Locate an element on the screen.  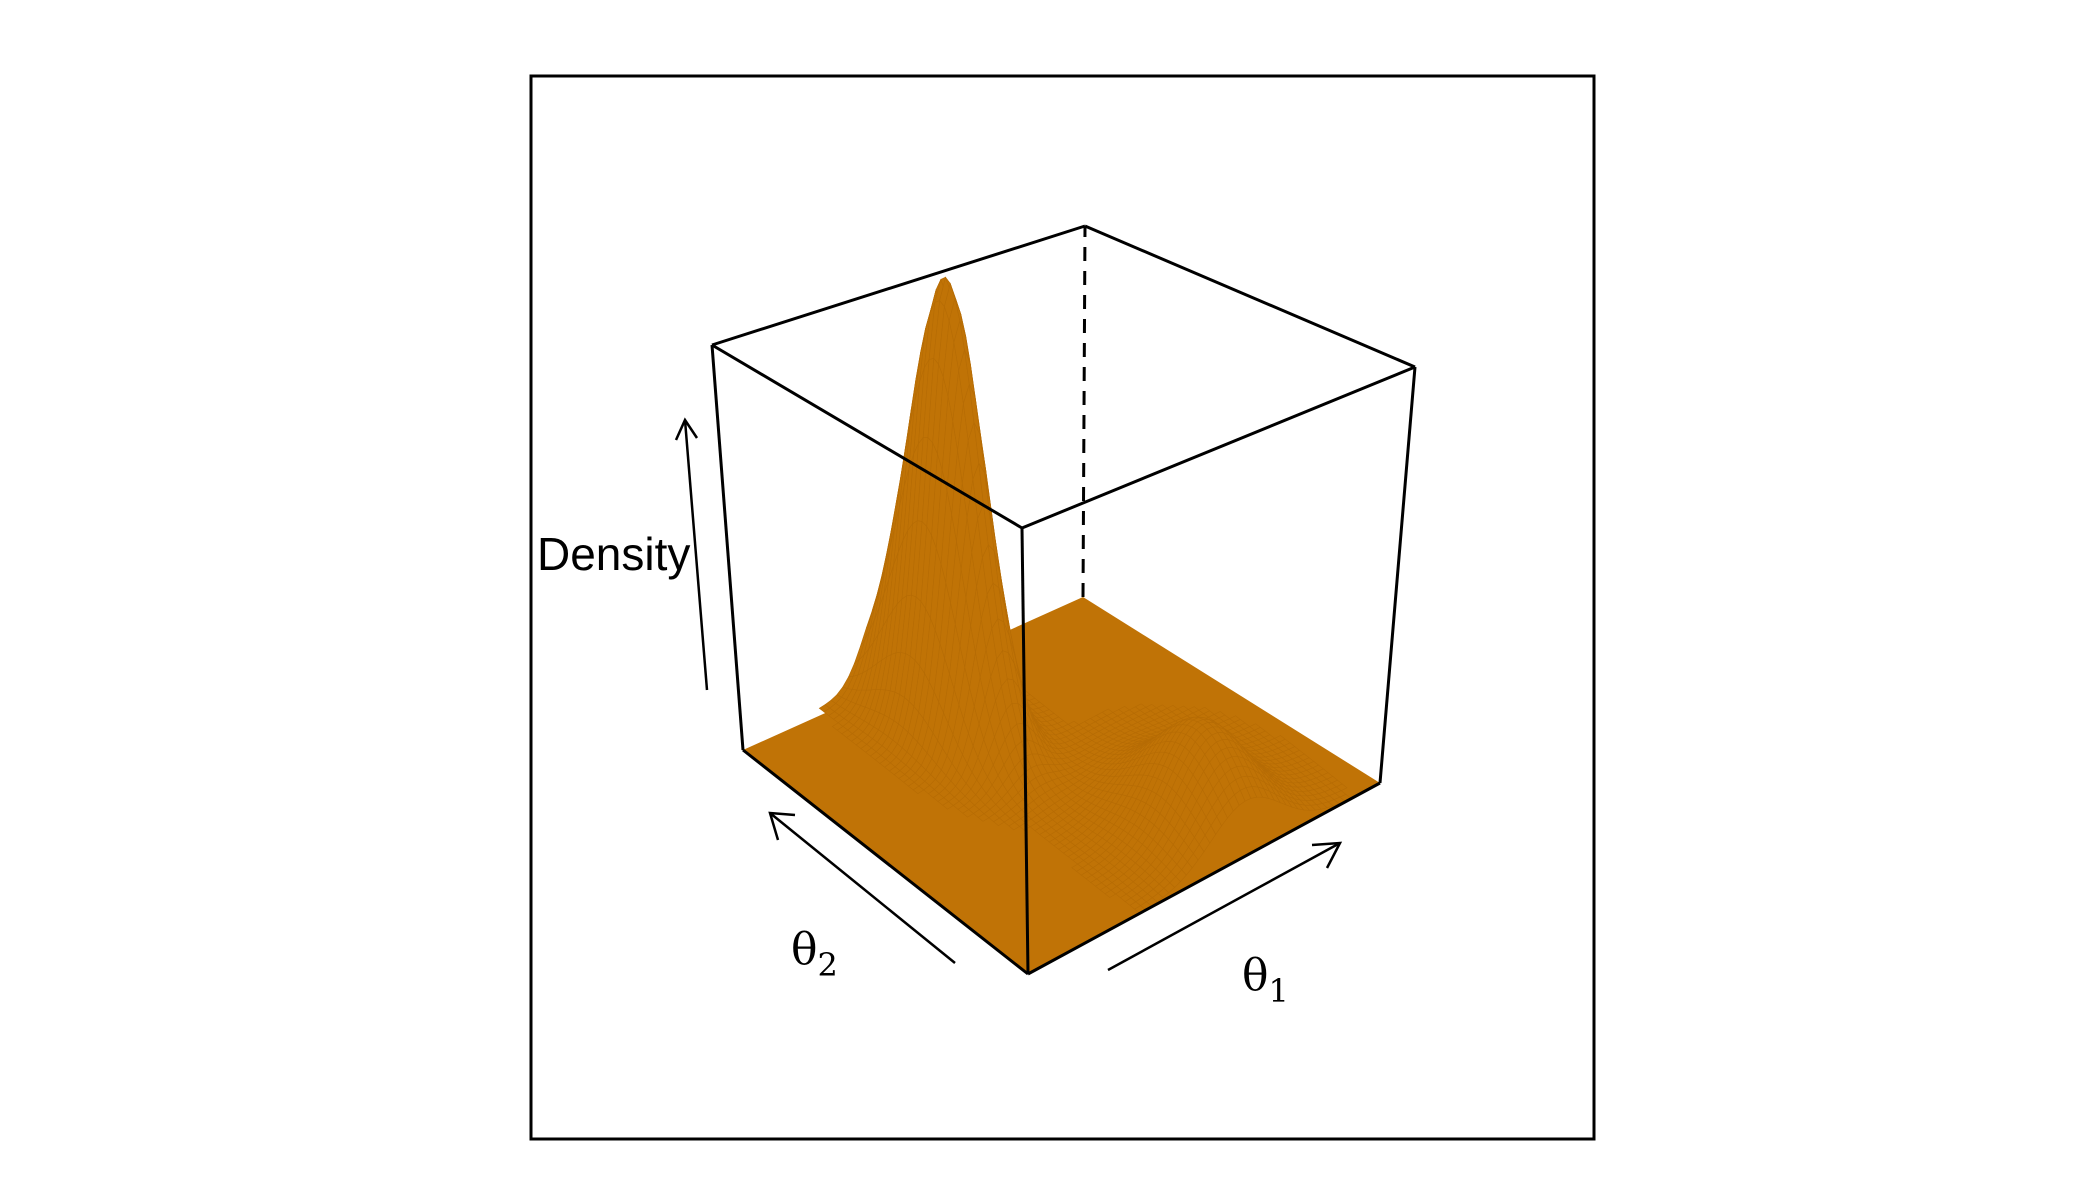
density-axis-arrow is located at coordinates (696, 555).